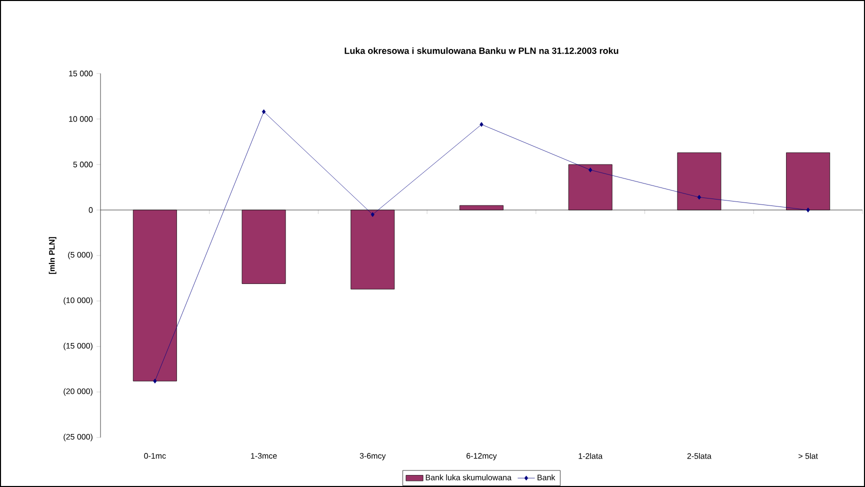 The image size is (865, 487). What do you see at coordinates (78, 301) in the screenshot?
I see `y-tick-label: (10 000)` at bounding box center [78, 301].